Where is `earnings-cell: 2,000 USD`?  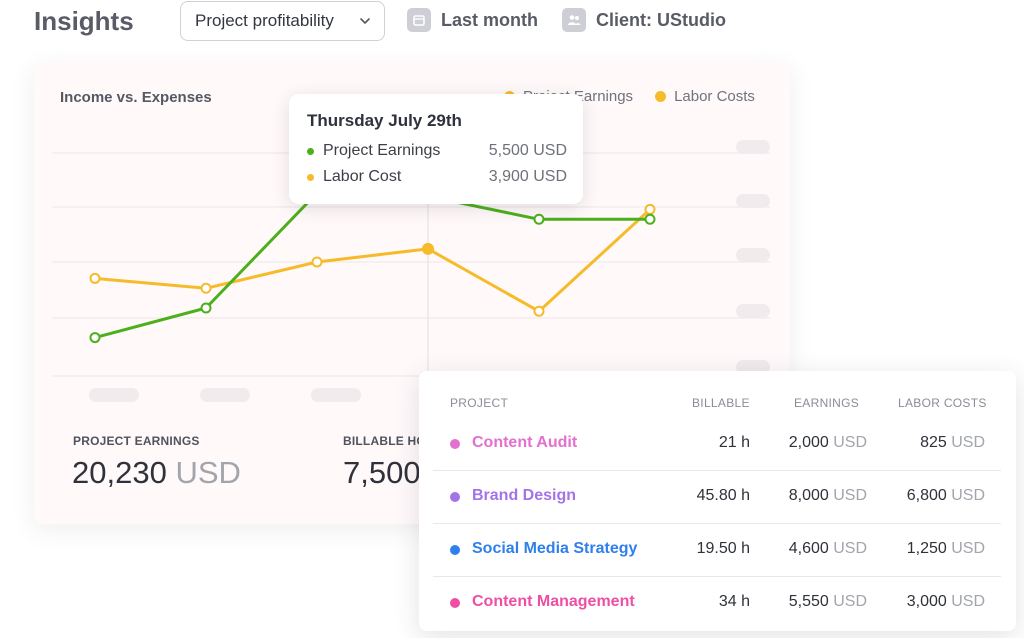
earnings-cell: 2,000 USD is located at coordinates (827, 442).